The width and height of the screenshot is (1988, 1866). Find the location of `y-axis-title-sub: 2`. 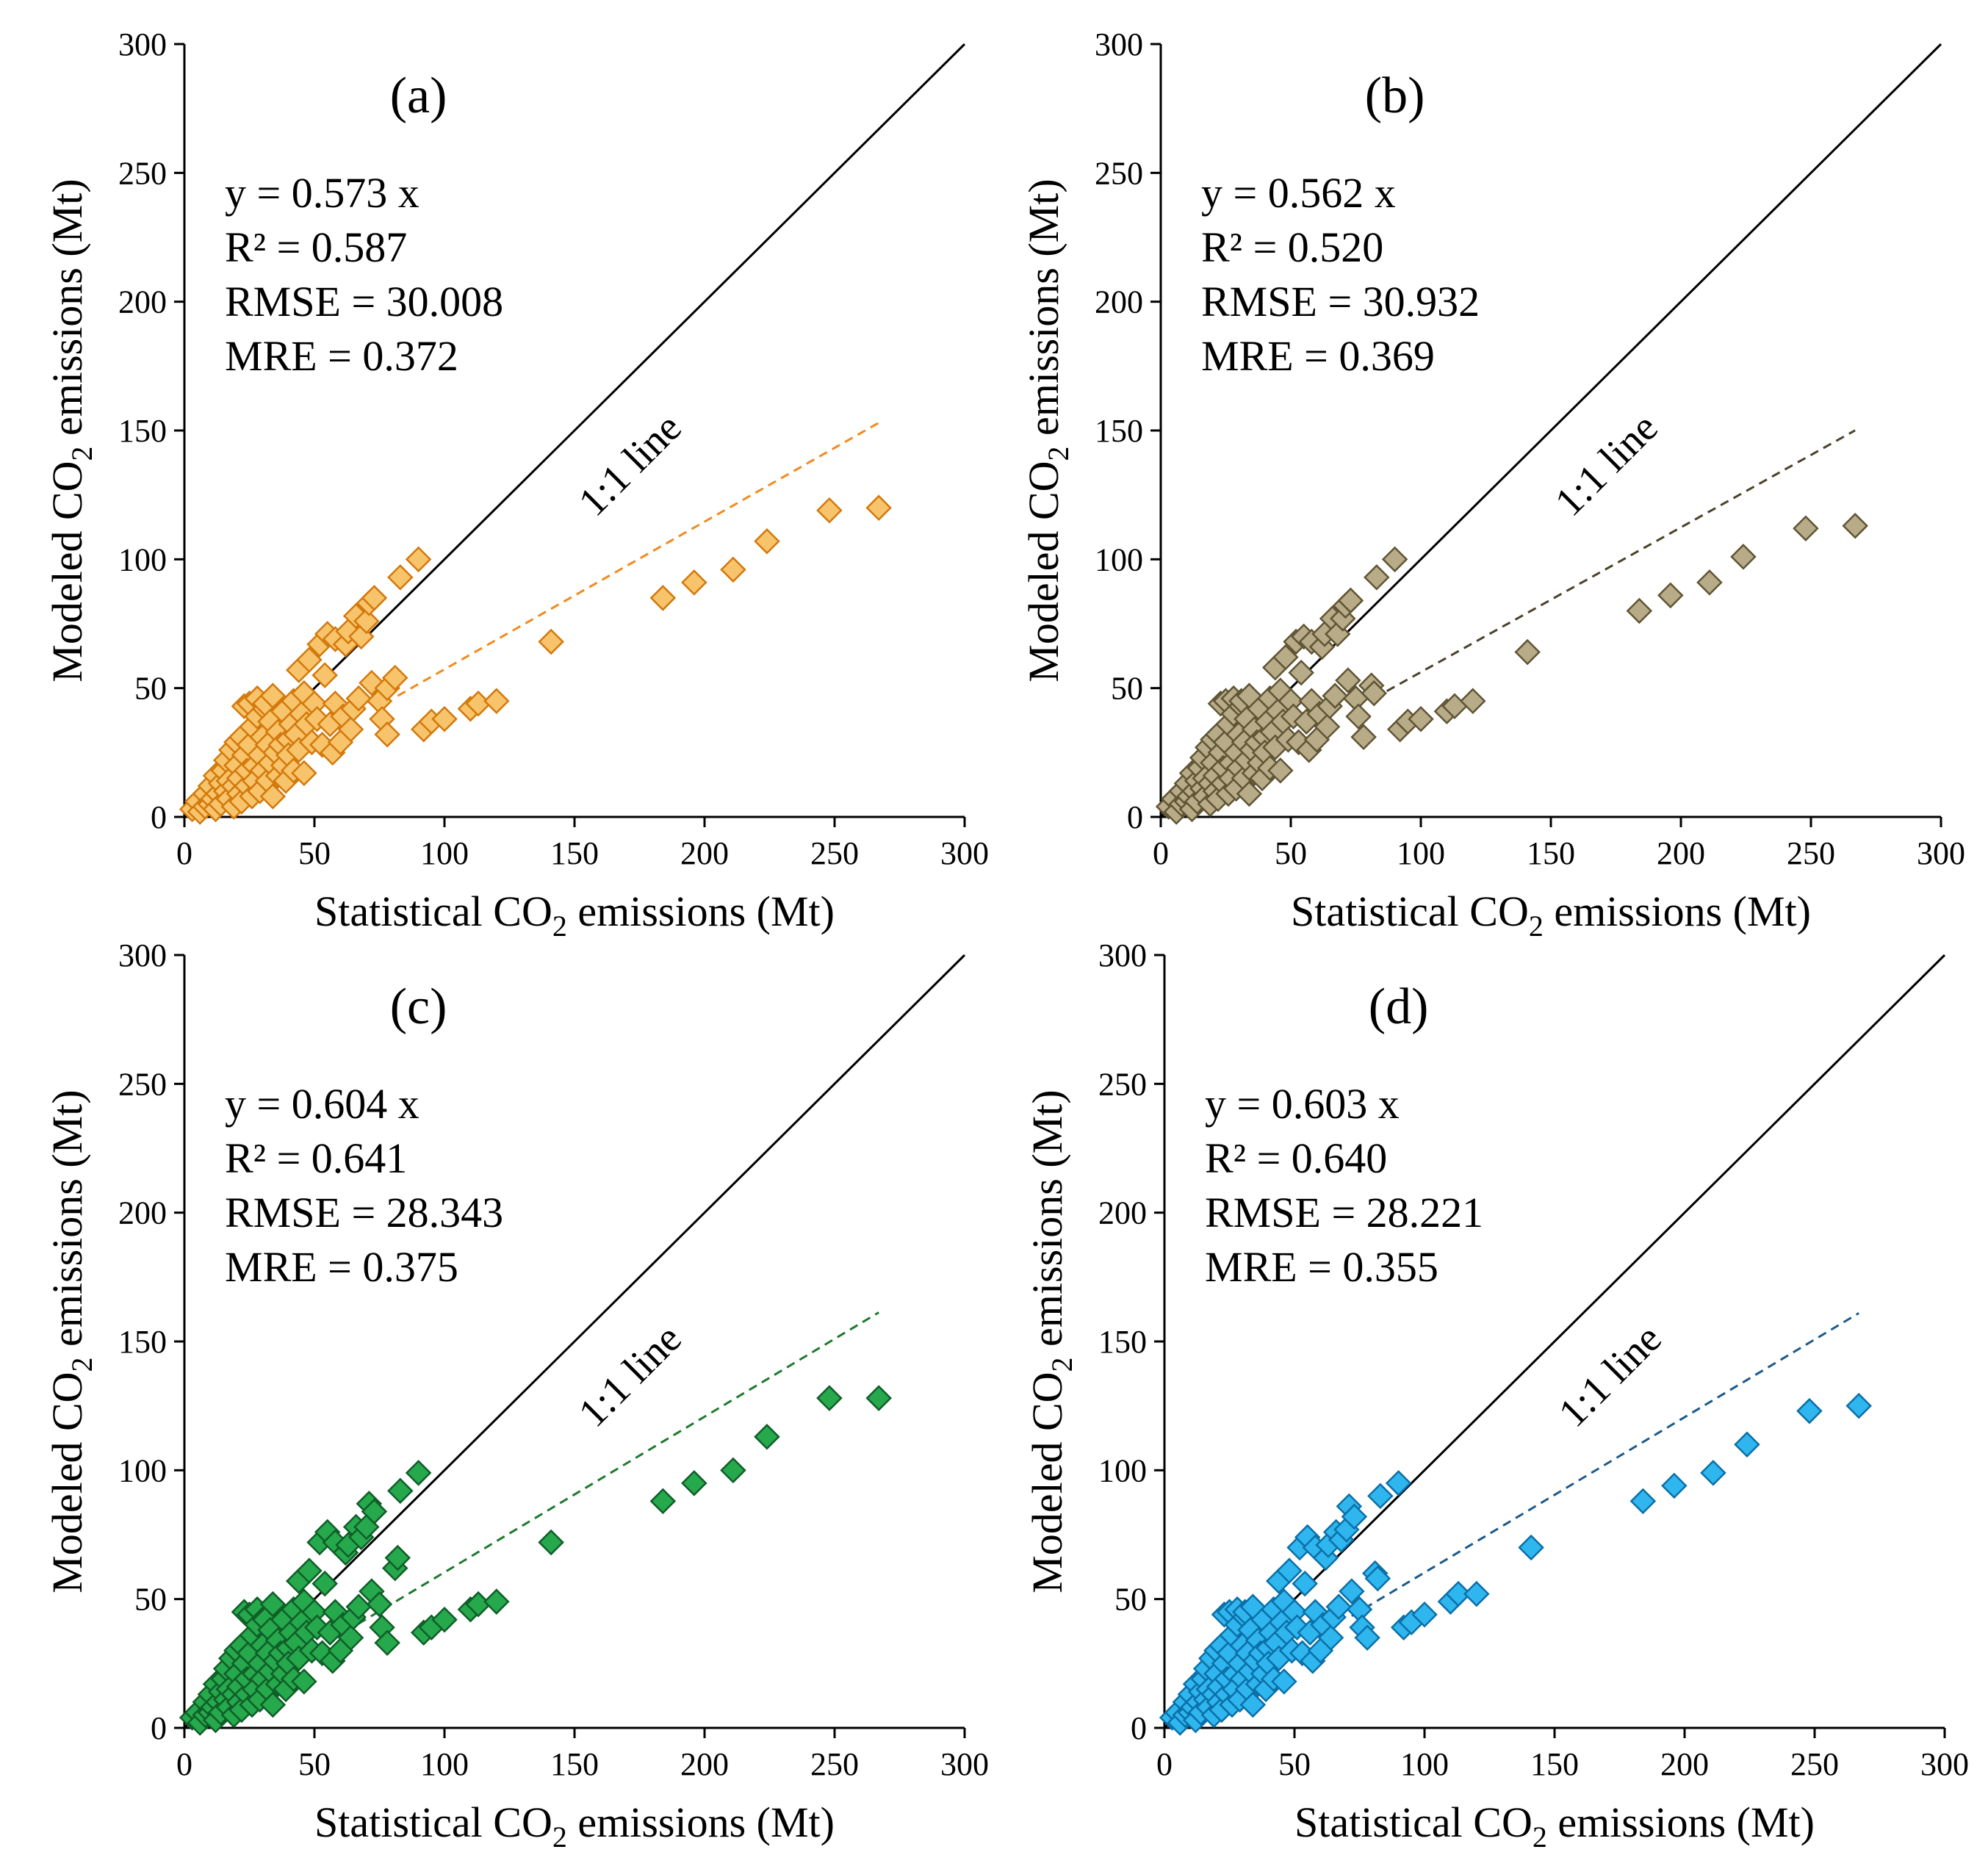

y-axis-title-sub: 2 is located at coordinates (81, 454).